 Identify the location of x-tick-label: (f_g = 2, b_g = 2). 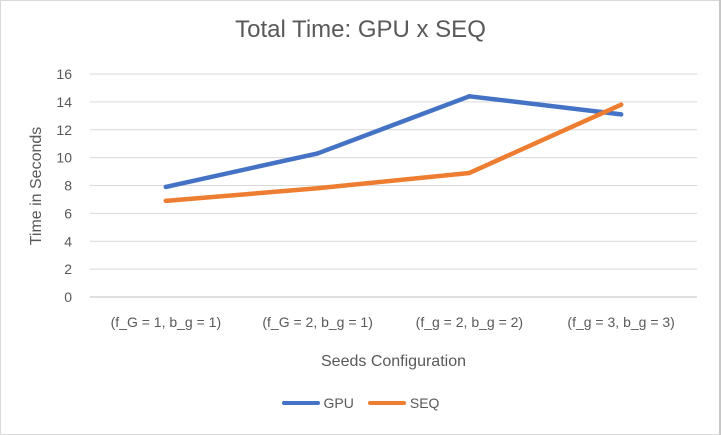
(469, 322).